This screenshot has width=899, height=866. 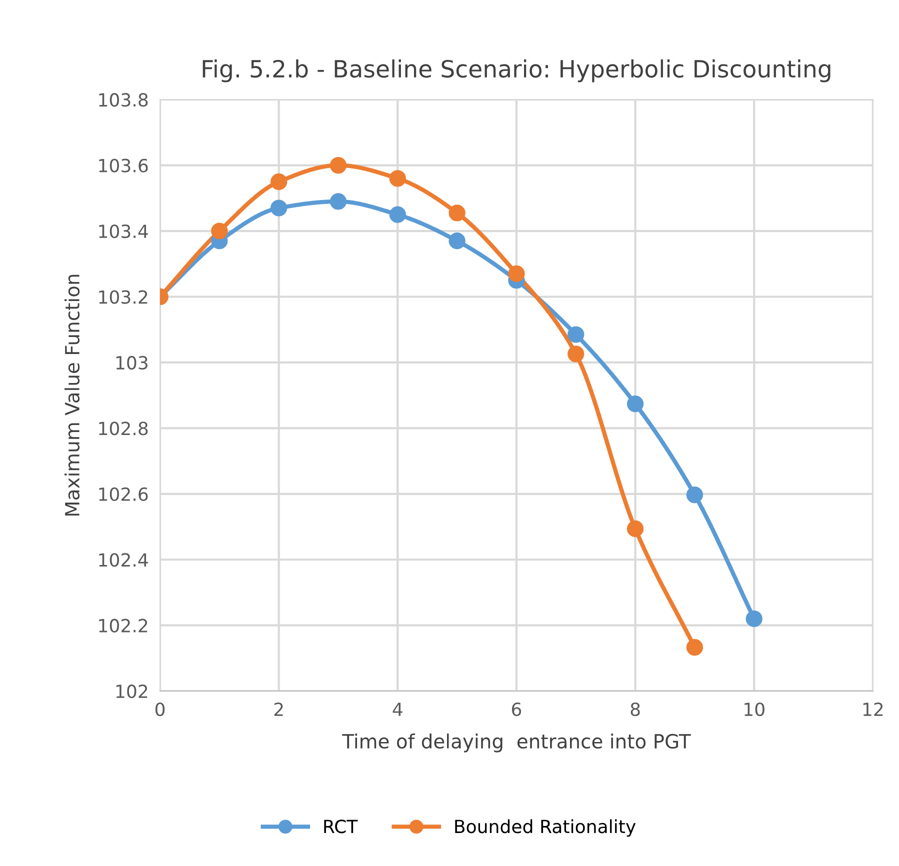 What do you see at coordinates (123, 297) in the screenshot?
I see `y-tick-label: 103.2` at bounding box center [123, 297].